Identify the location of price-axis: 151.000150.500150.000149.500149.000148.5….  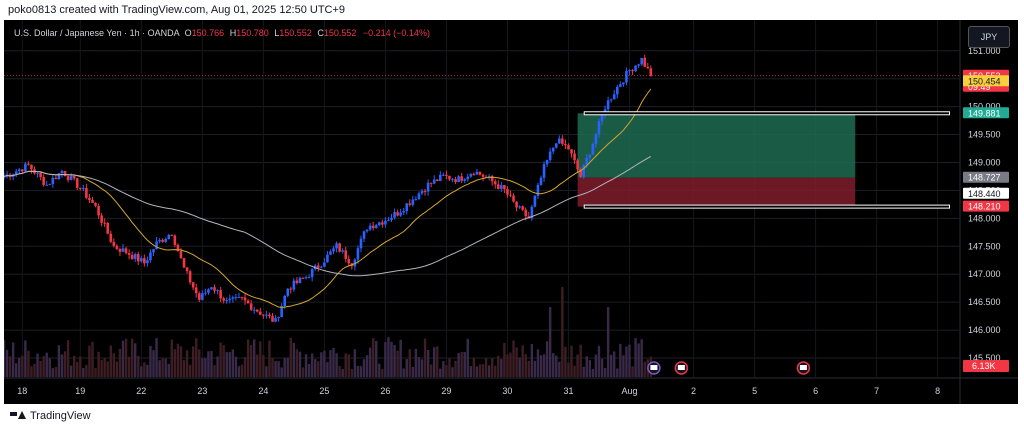
(986, 209).